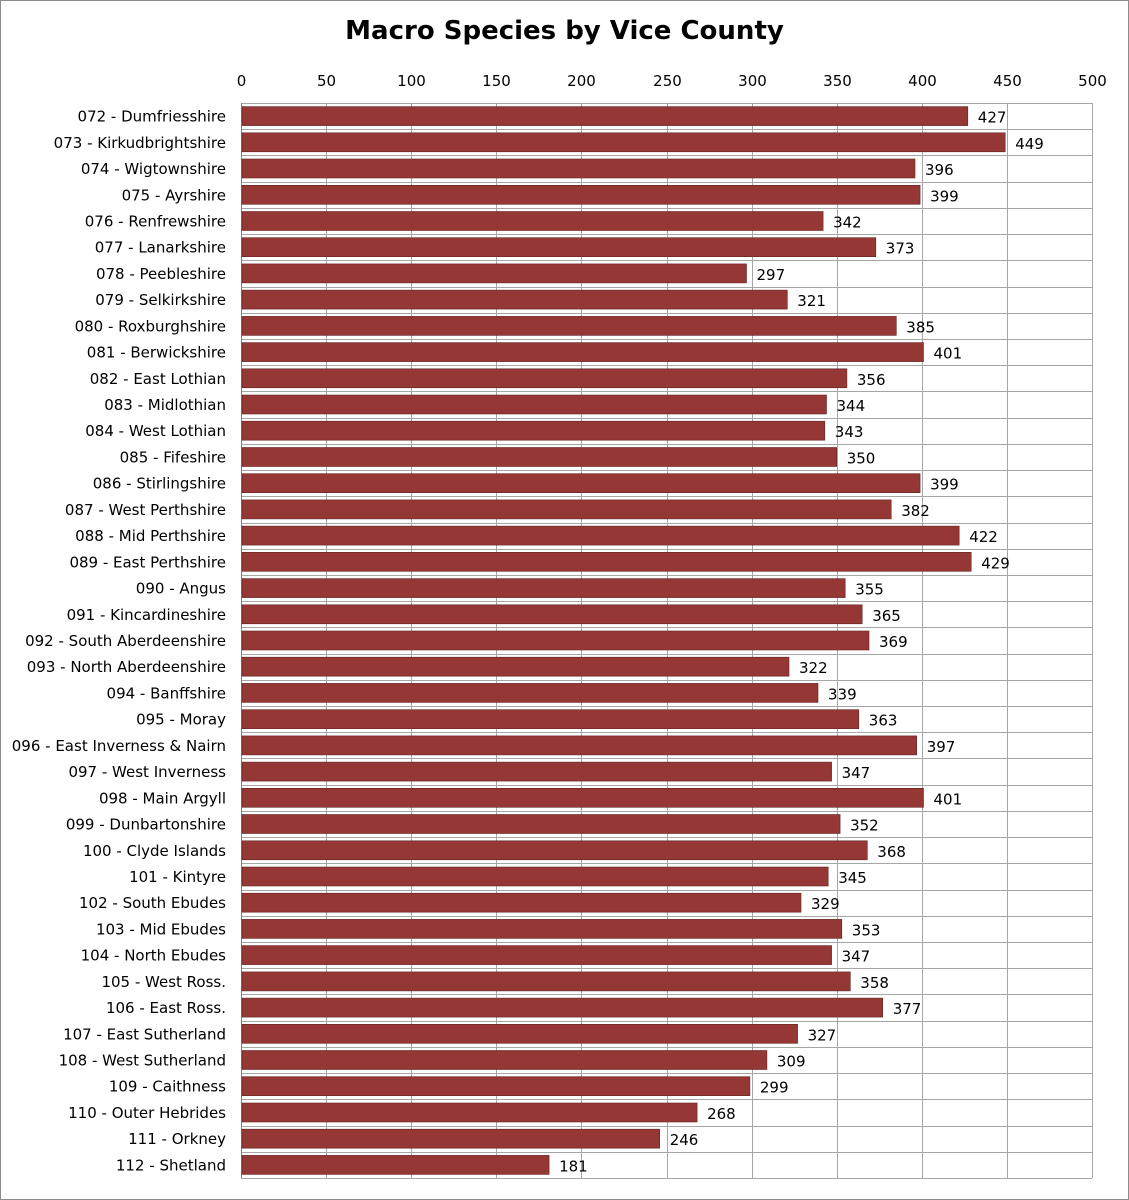 The image size is (1129, 1200). I want to click on x-tick-label: 100, so click(411, 81).